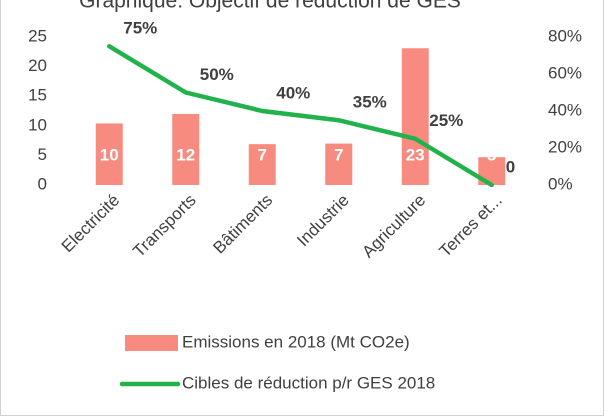  What do you see at coordinates (308, 382) in the screenshot?
I see `legend-label: Cibles de réduction p/r GES 2018` at bounding box center [308, 382].